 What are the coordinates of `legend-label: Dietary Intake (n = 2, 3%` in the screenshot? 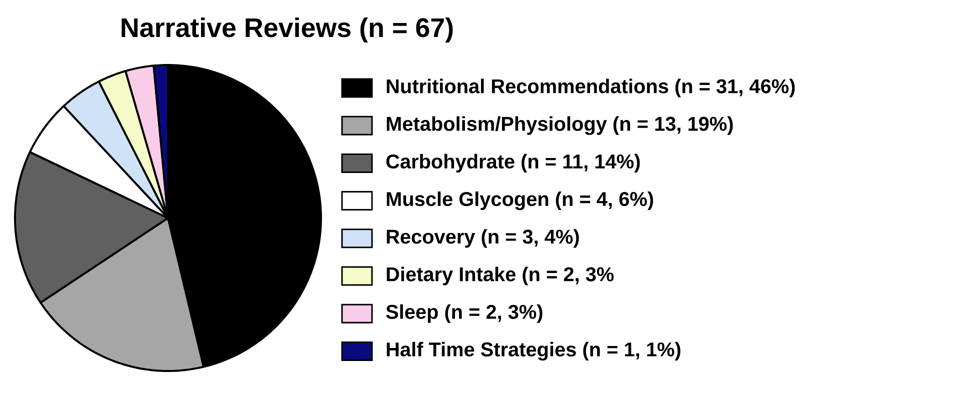 It's located at (500, 276).